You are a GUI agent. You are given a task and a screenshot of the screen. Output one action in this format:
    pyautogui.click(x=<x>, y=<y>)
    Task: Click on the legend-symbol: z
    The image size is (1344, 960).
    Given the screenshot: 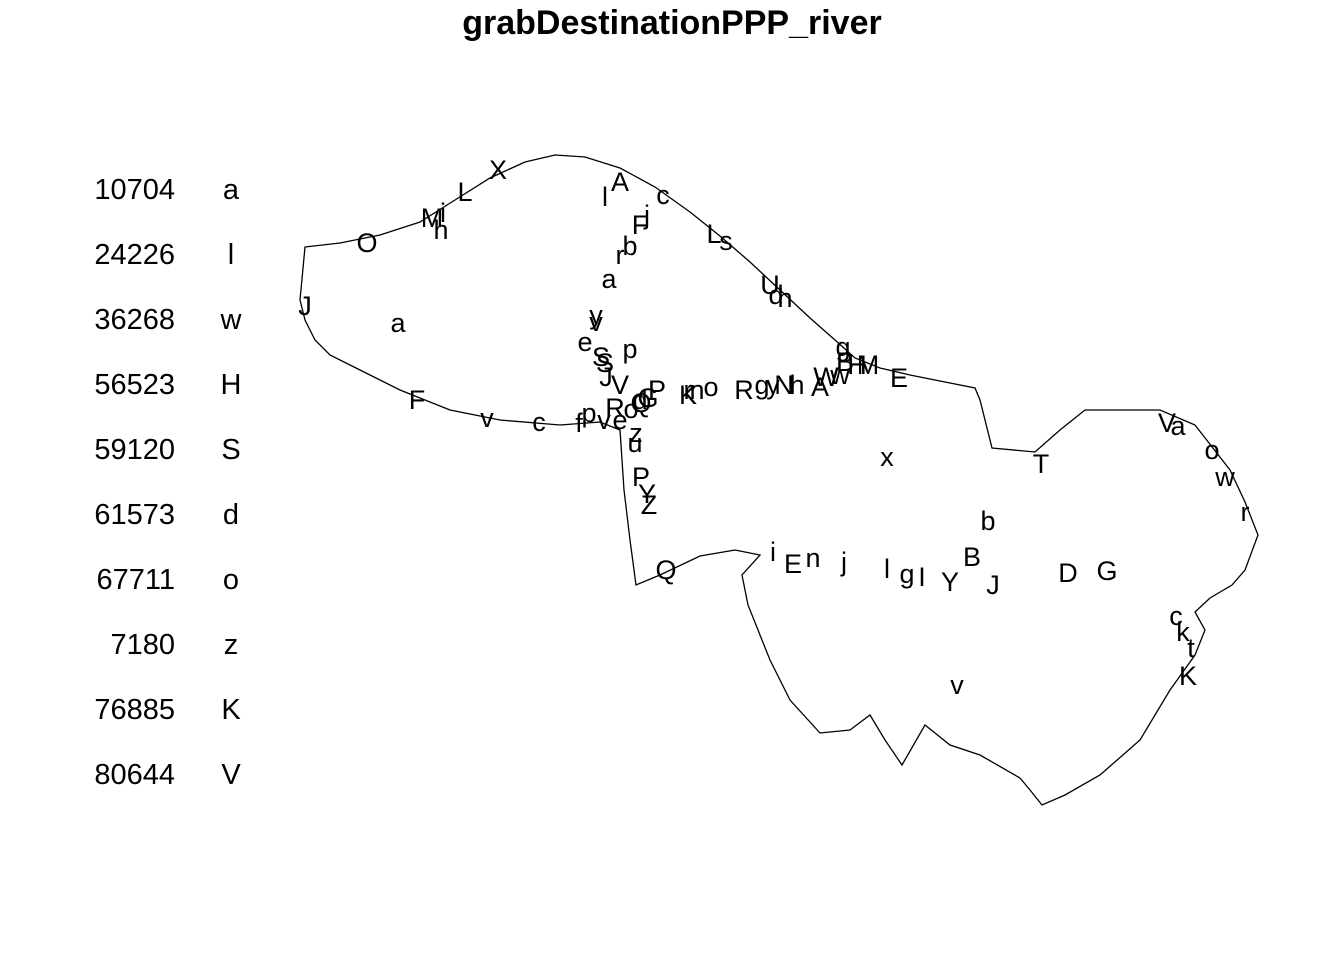 What is the action you would take?
    pyautogui.click(x=231, y=645)
    